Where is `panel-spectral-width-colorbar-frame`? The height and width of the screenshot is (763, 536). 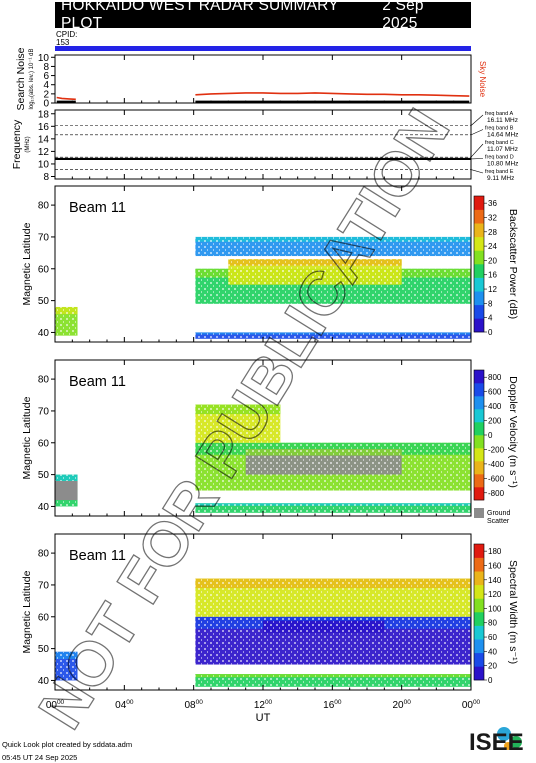
panel-spectral-width-colorbar-frame is located at coordinates (479, 612).